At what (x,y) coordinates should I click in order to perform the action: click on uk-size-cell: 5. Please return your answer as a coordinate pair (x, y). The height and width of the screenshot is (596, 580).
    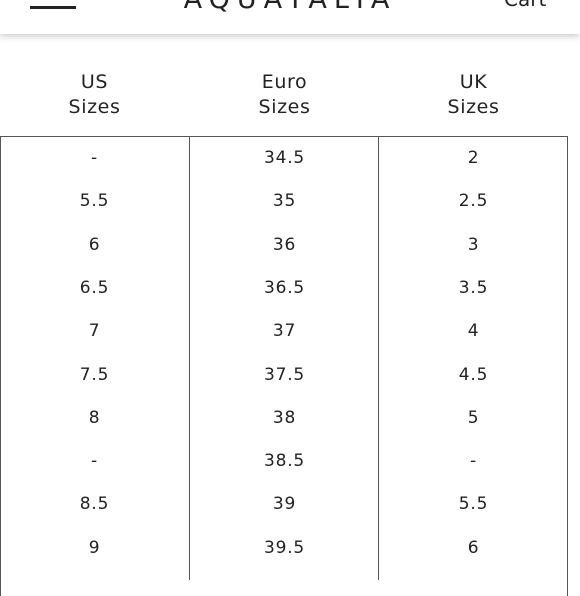
    Looking at the image, I should click on (473, 418).